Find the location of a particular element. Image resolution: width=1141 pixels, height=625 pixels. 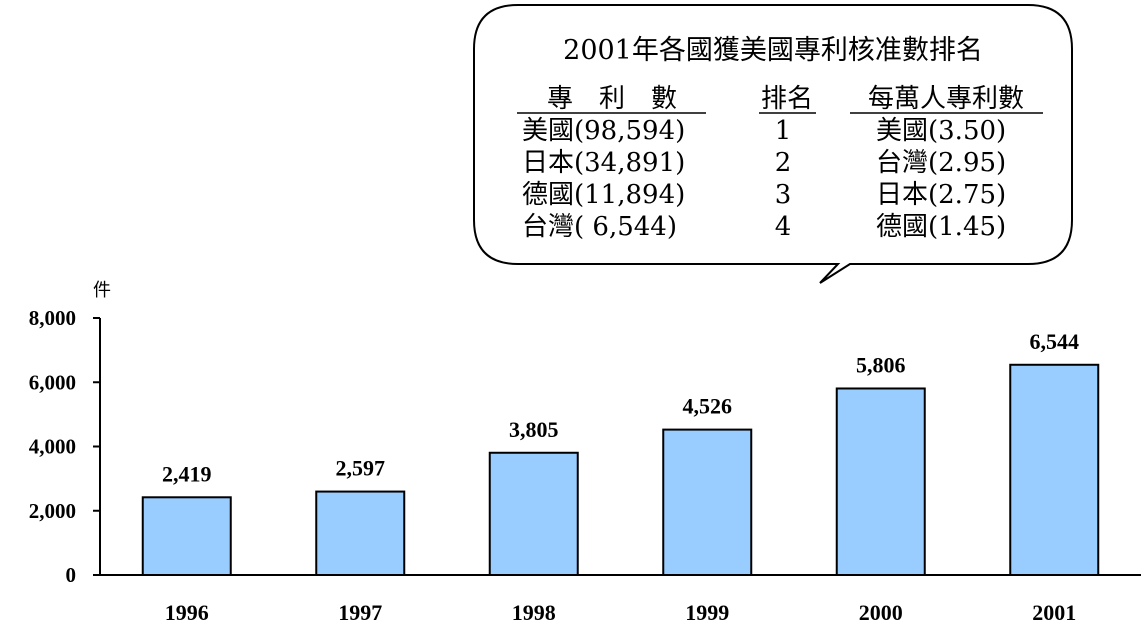

x-category-label: 1997 is located at coordinates (360, 612).